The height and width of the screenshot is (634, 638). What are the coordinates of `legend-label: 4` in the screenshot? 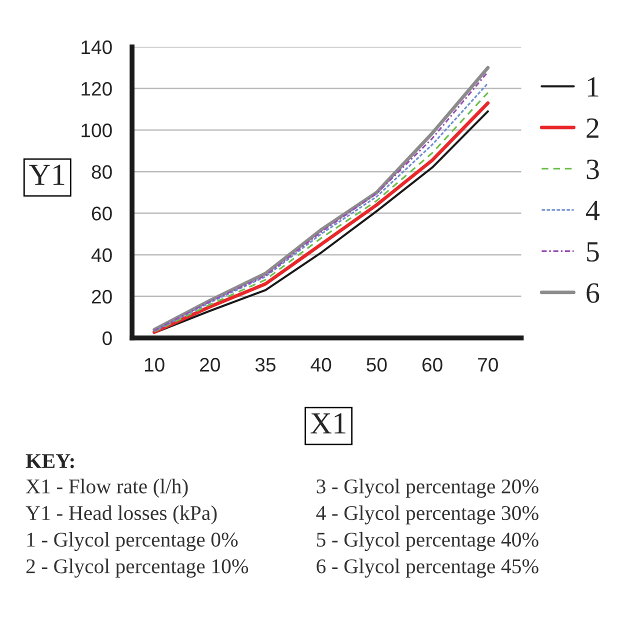 It's located at (593, 210).